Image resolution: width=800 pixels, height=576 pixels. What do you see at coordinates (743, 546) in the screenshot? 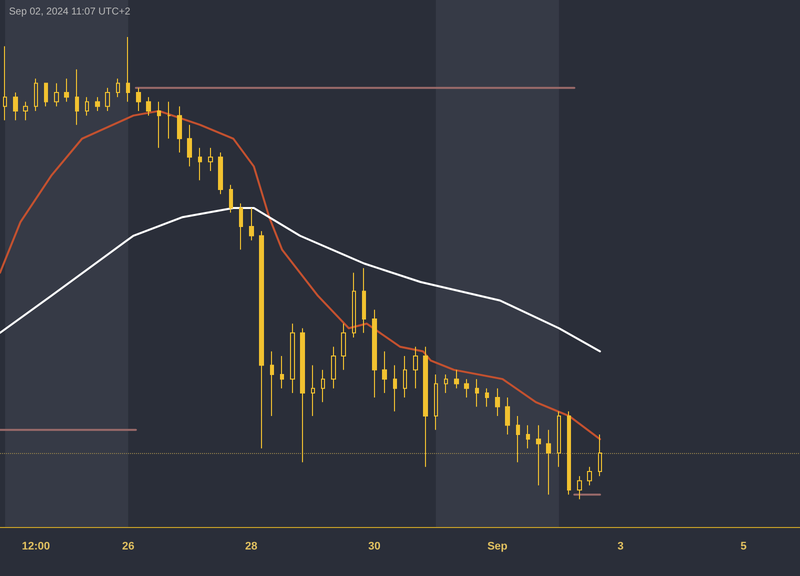
I see `x-tick-label: 5` at bounding box center [743, 546].